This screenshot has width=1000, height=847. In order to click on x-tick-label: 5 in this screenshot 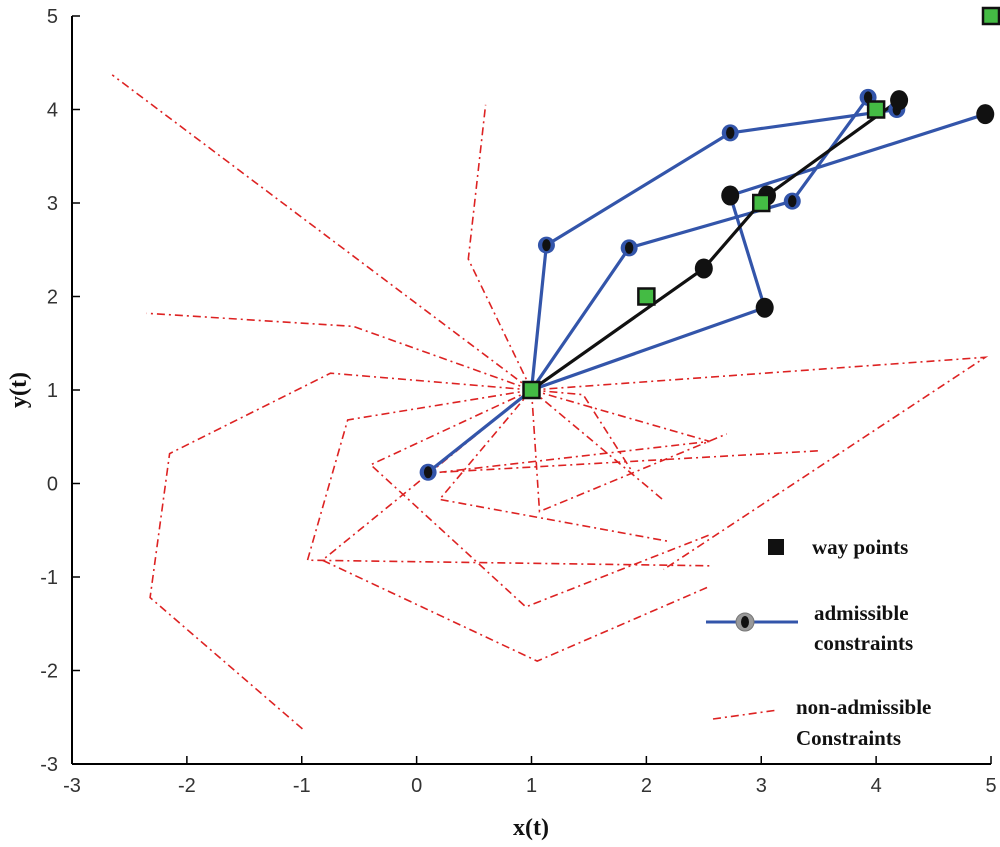, I will do `click(990, 786)`.